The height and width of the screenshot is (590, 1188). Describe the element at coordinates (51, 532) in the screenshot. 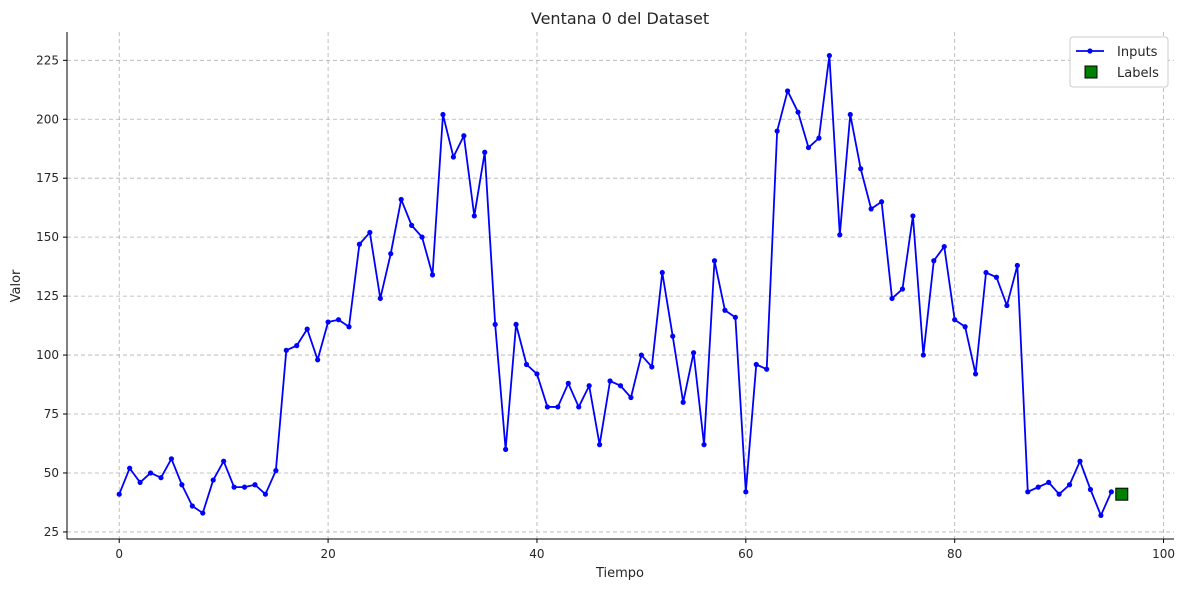

I see `y-tick-label: 25` at that location.